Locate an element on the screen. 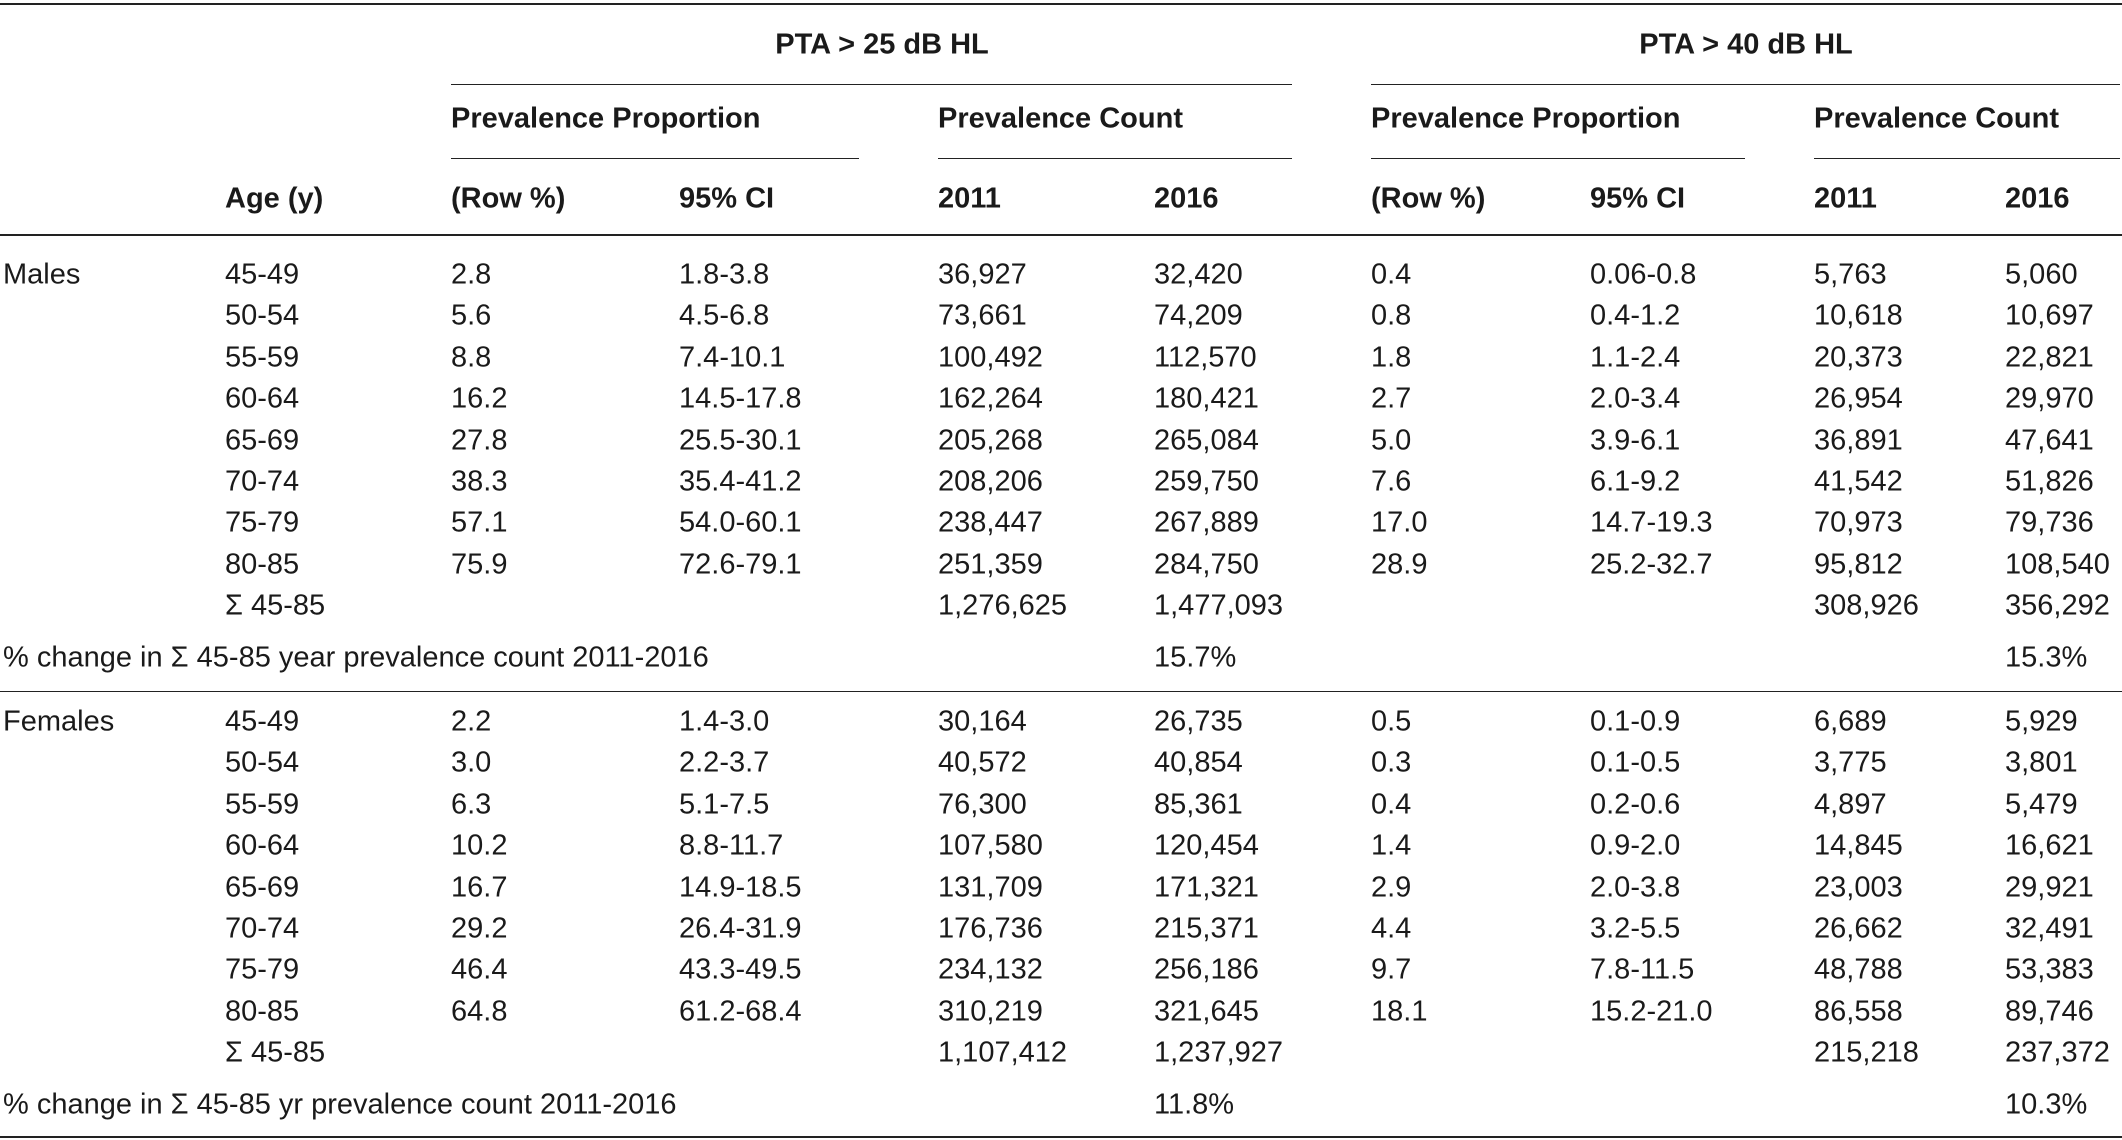 The height and width of the screenshot is (1140, 2122). cell: 26.4-31.9 is located at coordinates (740, 928).